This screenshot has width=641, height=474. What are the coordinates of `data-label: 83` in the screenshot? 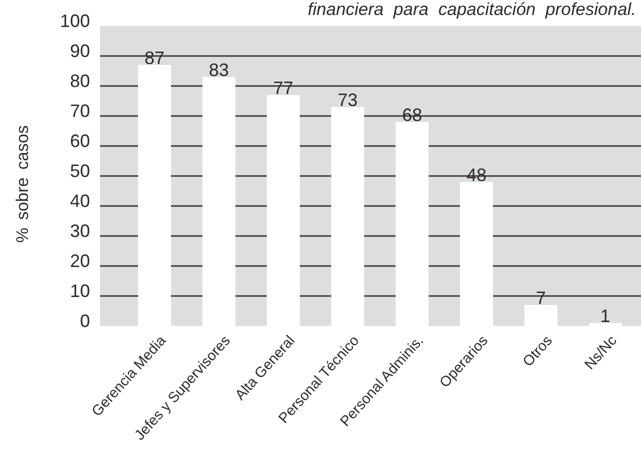 It's located at (218, 70).